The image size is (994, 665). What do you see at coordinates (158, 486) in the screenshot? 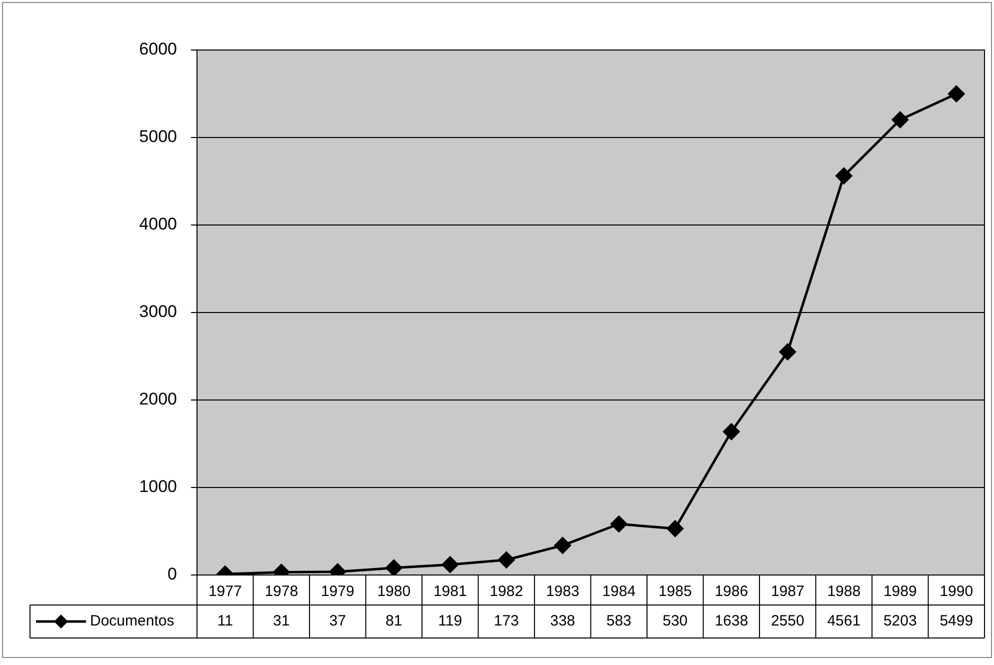
I see `y-tick-label: 1000` at bounding box center [158, 486].